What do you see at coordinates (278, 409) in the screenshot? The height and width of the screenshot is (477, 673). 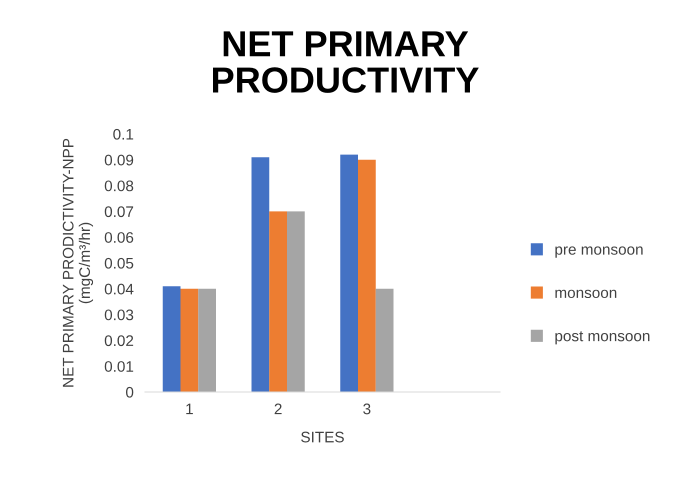 I see `x-tick-label: 2` at bounding box center [278, 409].